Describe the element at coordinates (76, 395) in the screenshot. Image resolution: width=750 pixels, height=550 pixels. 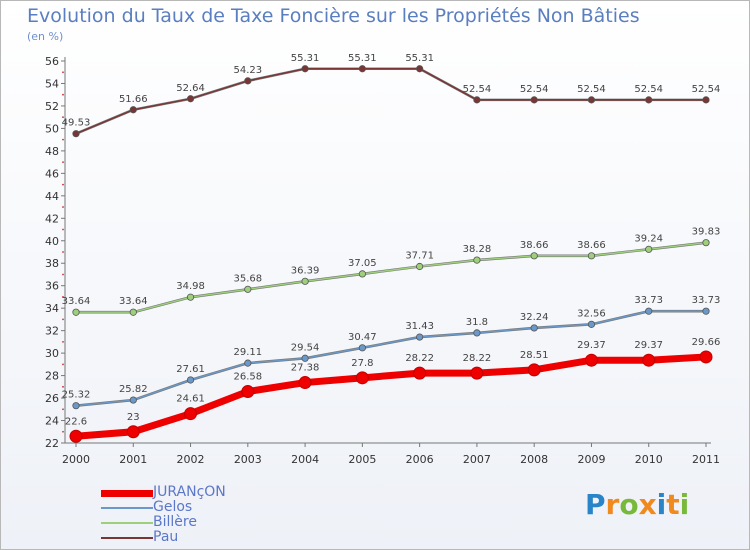
I see `data-label: 25.32` at that location.